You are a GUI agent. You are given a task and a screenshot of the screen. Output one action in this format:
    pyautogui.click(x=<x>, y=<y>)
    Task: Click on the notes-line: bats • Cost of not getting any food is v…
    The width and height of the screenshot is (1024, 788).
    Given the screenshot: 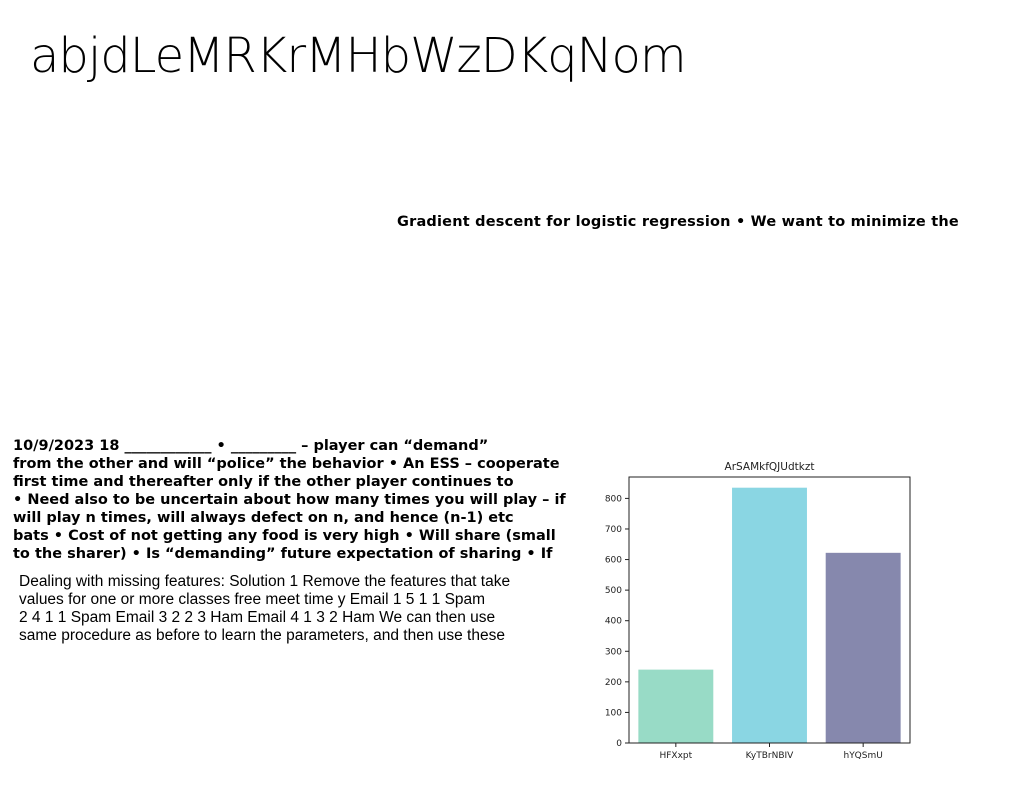 What is the action you would take?
    pyautogui.click(x=284, y=536)
    